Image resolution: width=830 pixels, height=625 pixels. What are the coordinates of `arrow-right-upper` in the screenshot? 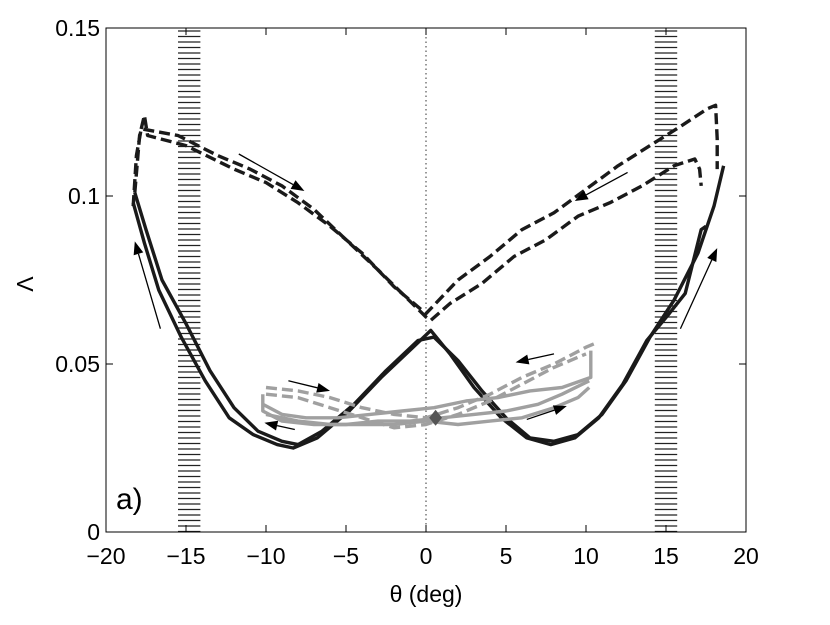 It's located at (698, 288).